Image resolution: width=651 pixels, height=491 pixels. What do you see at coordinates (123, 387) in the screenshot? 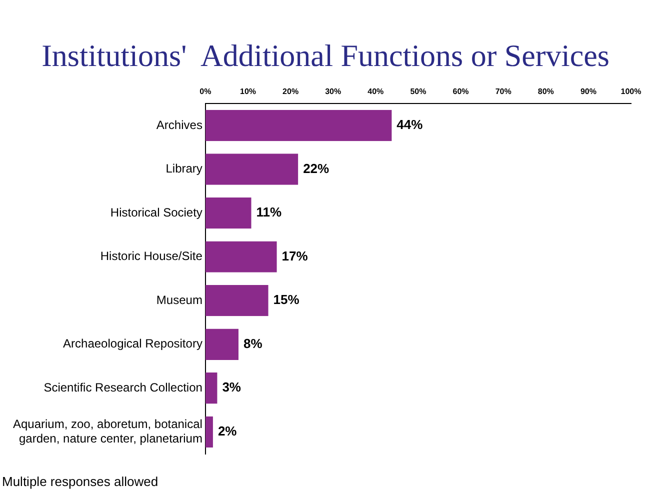
I see `y-tick-label: Scientific Research Collection` at bounding box center [123, 387].